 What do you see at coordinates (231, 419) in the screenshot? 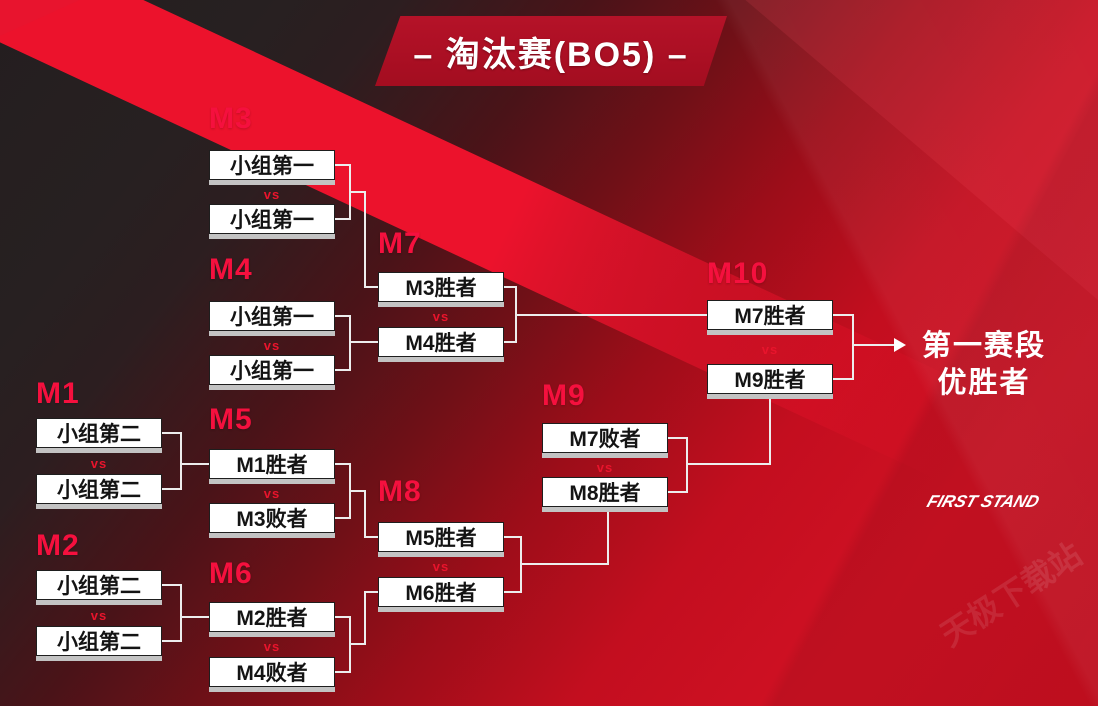
I see `match-m5-label: M5` at bounding box center [231, 419].